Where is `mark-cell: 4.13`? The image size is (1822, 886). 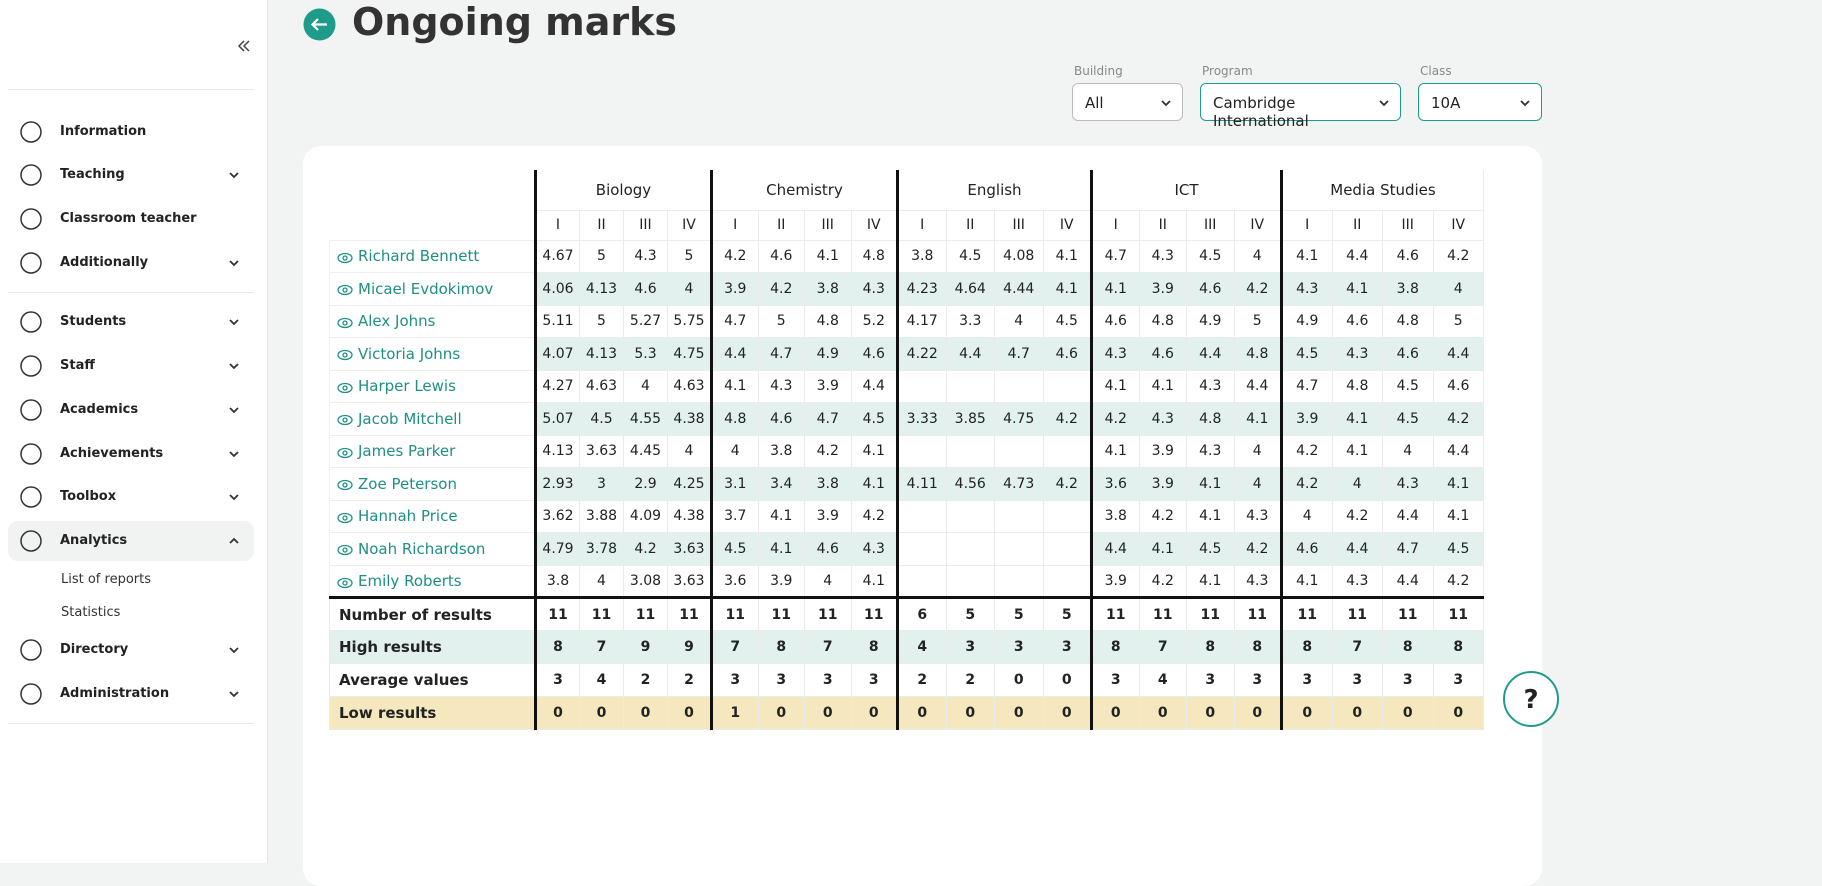 mark-cell: 4.13 is located at coordinates (601, 354).